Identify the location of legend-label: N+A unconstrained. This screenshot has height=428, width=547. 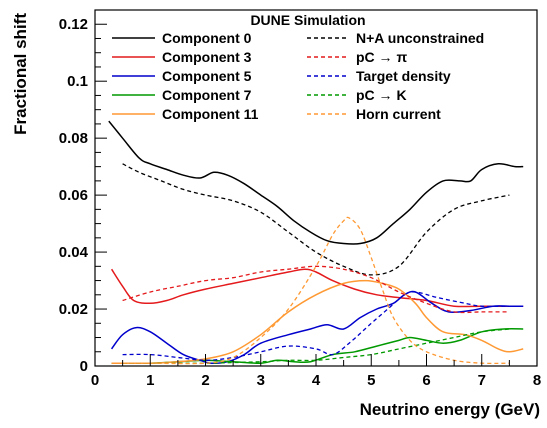
(420, 38).